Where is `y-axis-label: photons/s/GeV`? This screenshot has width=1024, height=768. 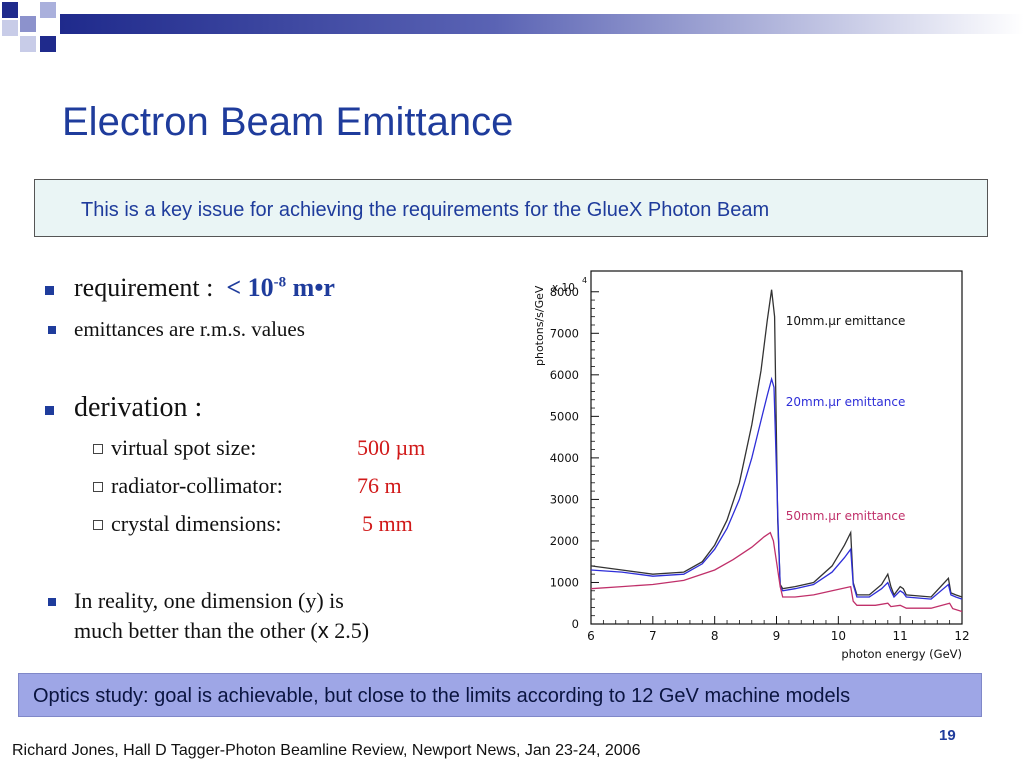 y-axis-label: photons/s/GeV is located at coordinates (539, 325).